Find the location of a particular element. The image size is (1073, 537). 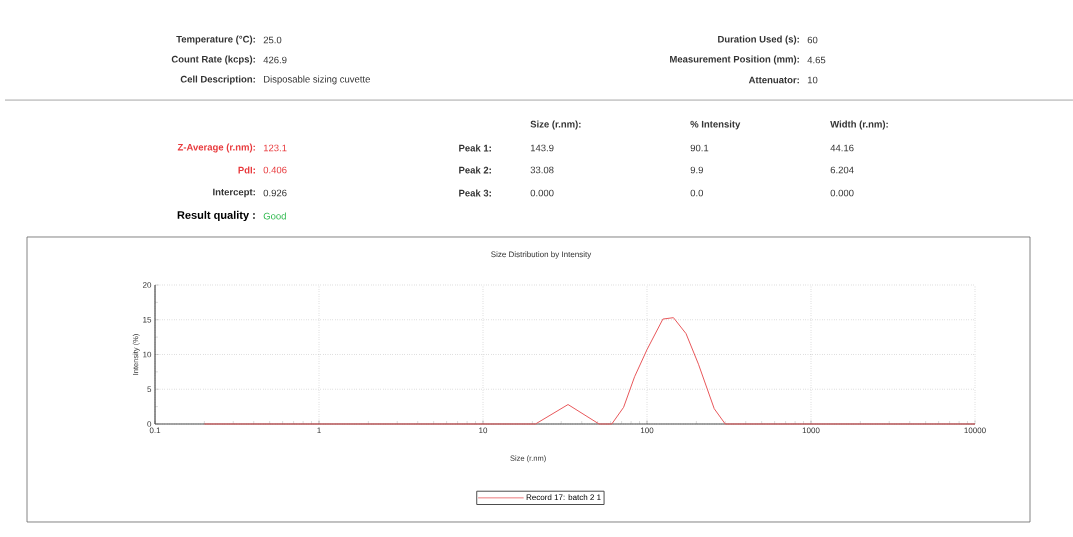

text: Good is located at coordinates (274, 216).